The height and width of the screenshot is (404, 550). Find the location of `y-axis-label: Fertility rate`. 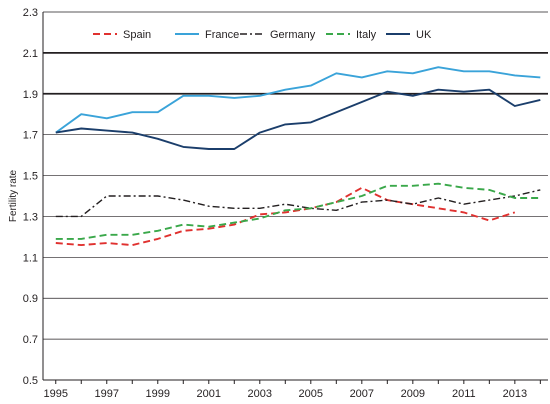

y-axis-label: Fertility rate is located at coordinates (13, 195).